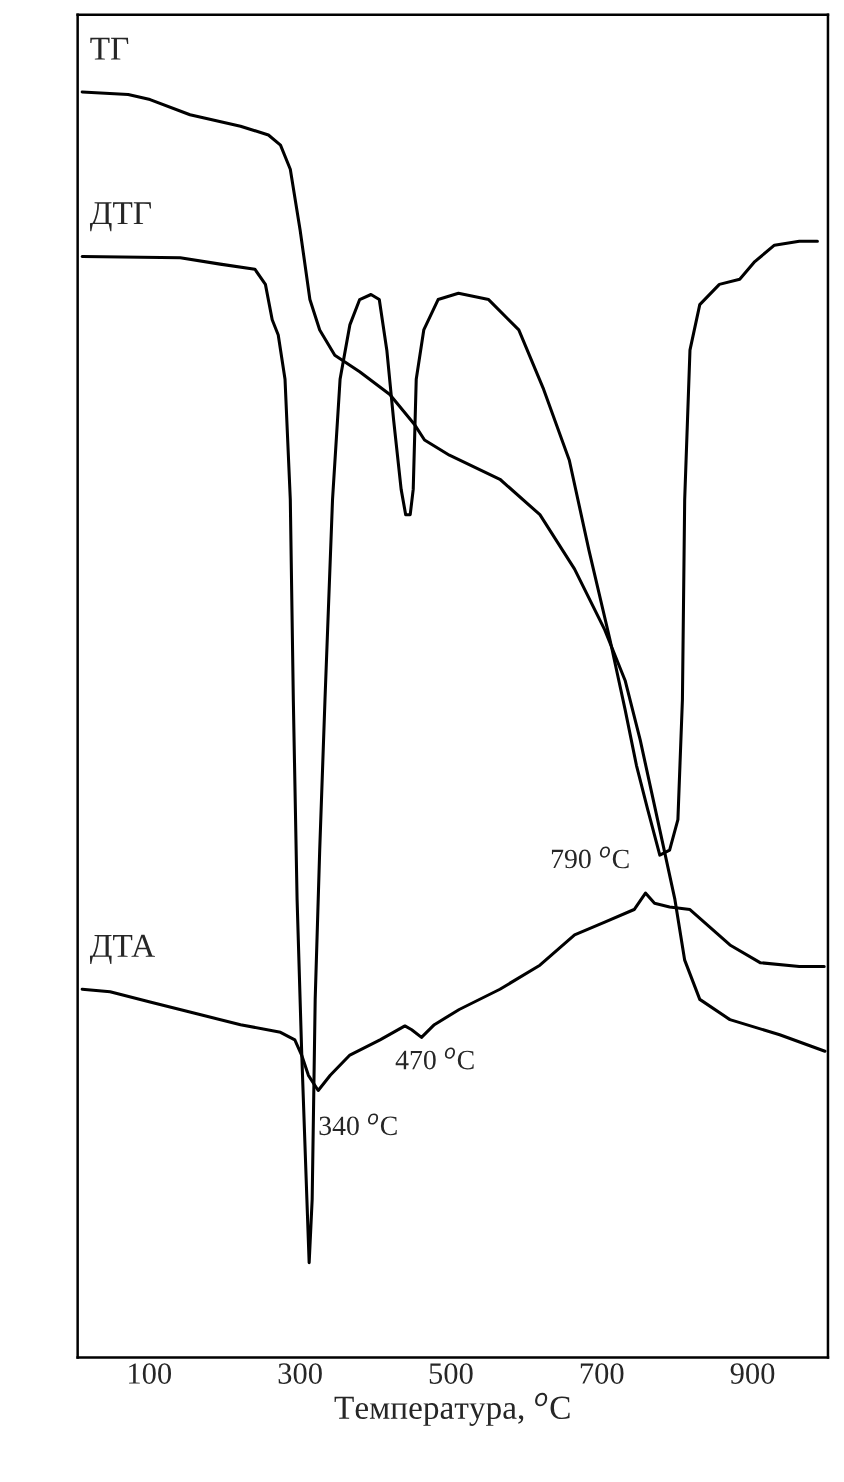  I want to click on series-label: ДТГ, so click(120, 217).